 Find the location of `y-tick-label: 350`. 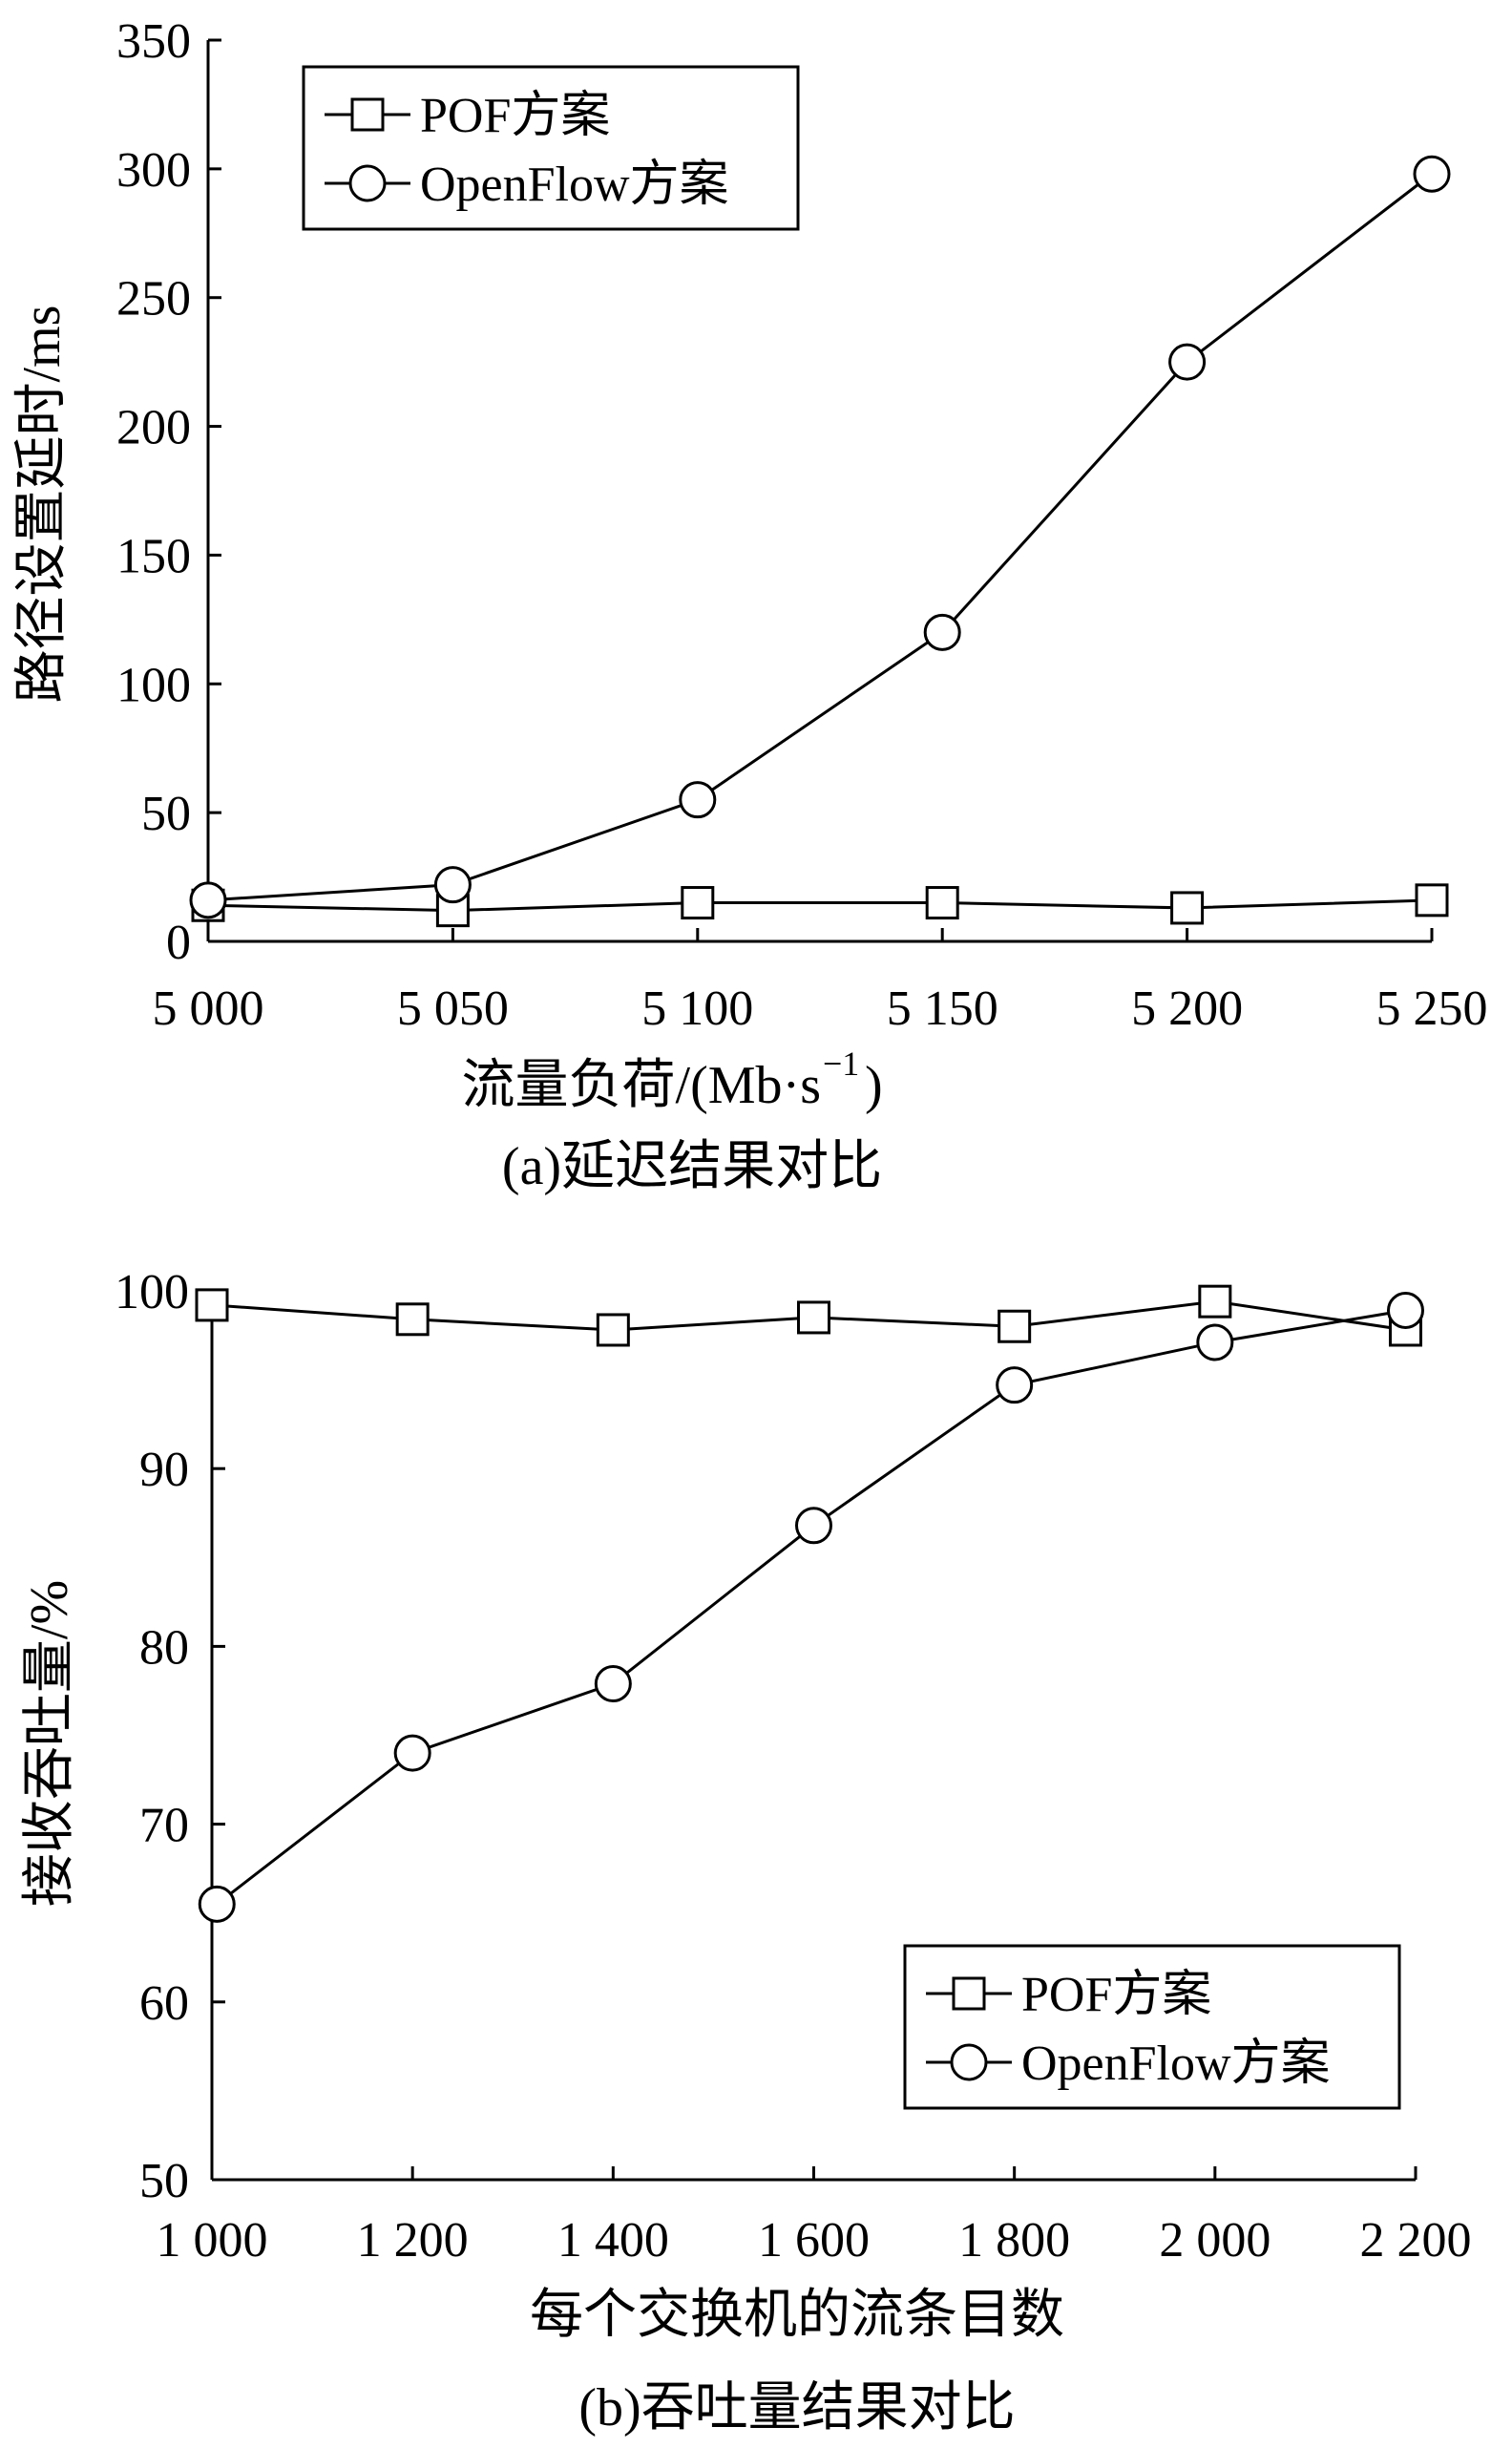

y-tick-label: 350 is located at coordinates (154, 41).